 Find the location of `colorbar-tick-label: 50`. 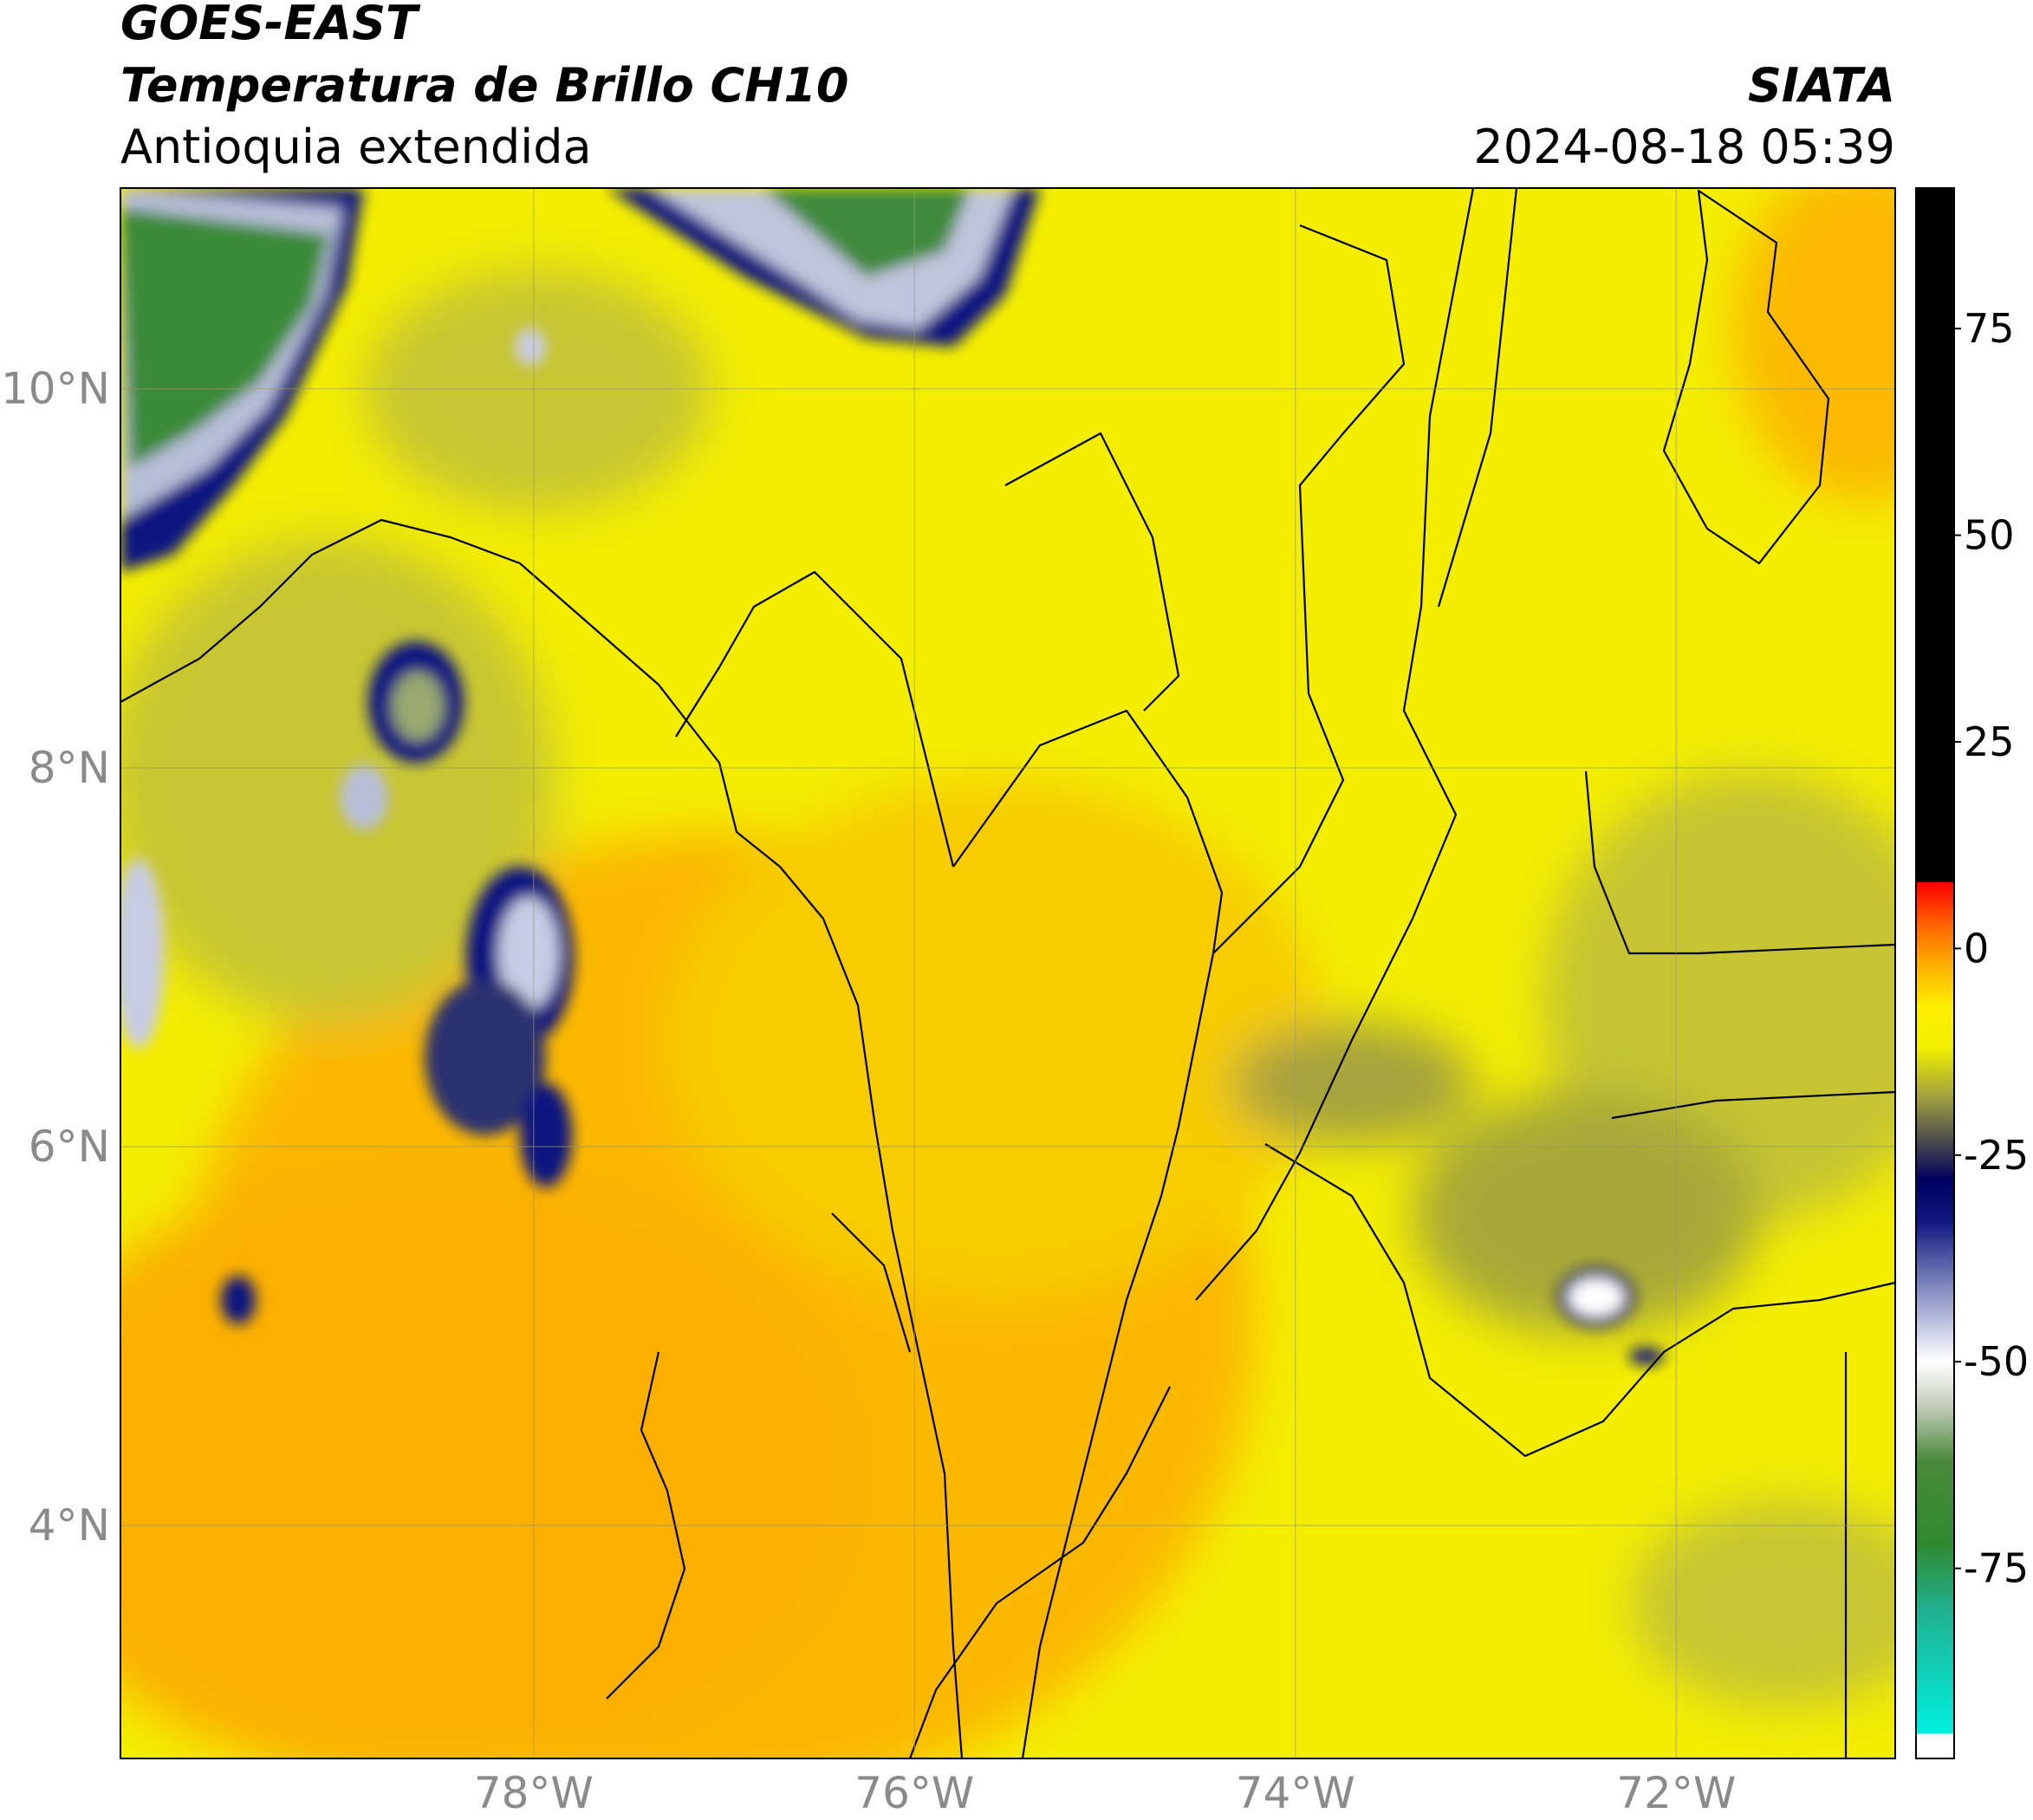

colorbar-tick-label: 50 is located at coordinates (1990, 535).